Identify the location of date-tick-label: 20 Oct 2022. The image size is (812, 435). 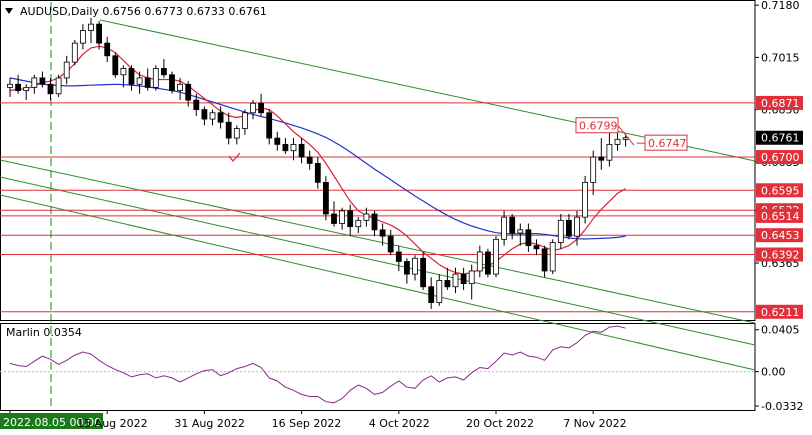
(500, 423).